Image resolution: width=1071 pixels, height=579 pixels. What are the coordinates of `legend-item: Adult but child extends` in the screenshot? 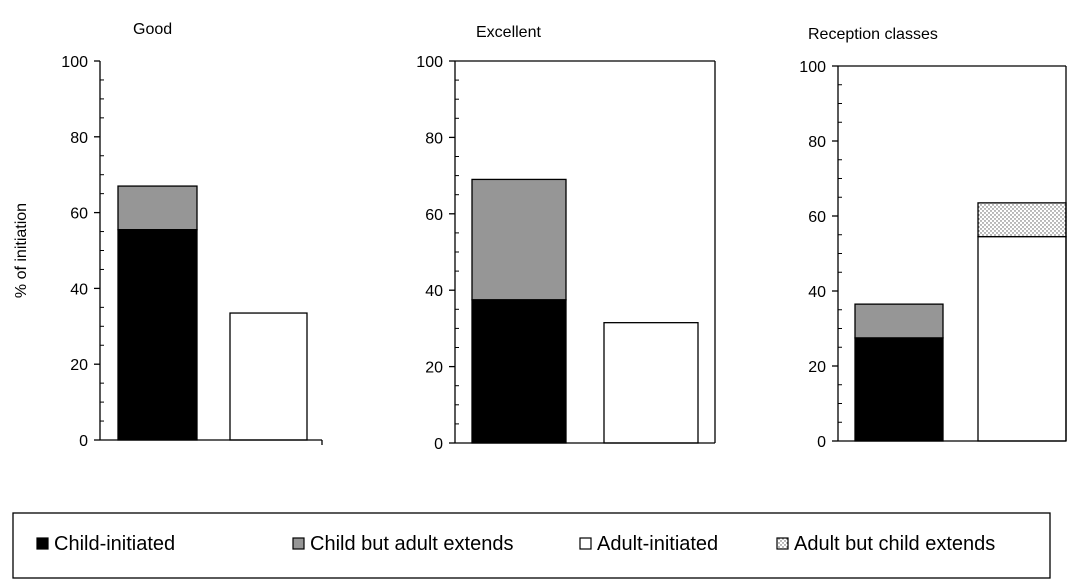 It's located at (885, 544).